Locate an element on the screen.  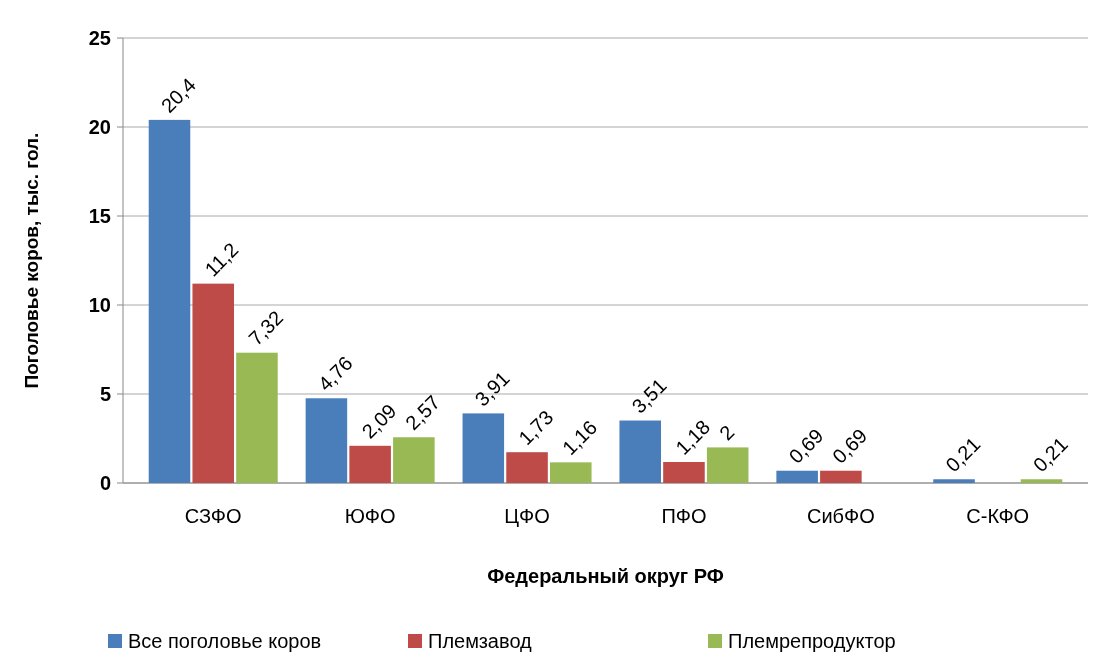
x-tick-label: СЗФО is located at coordinates (213, 516).